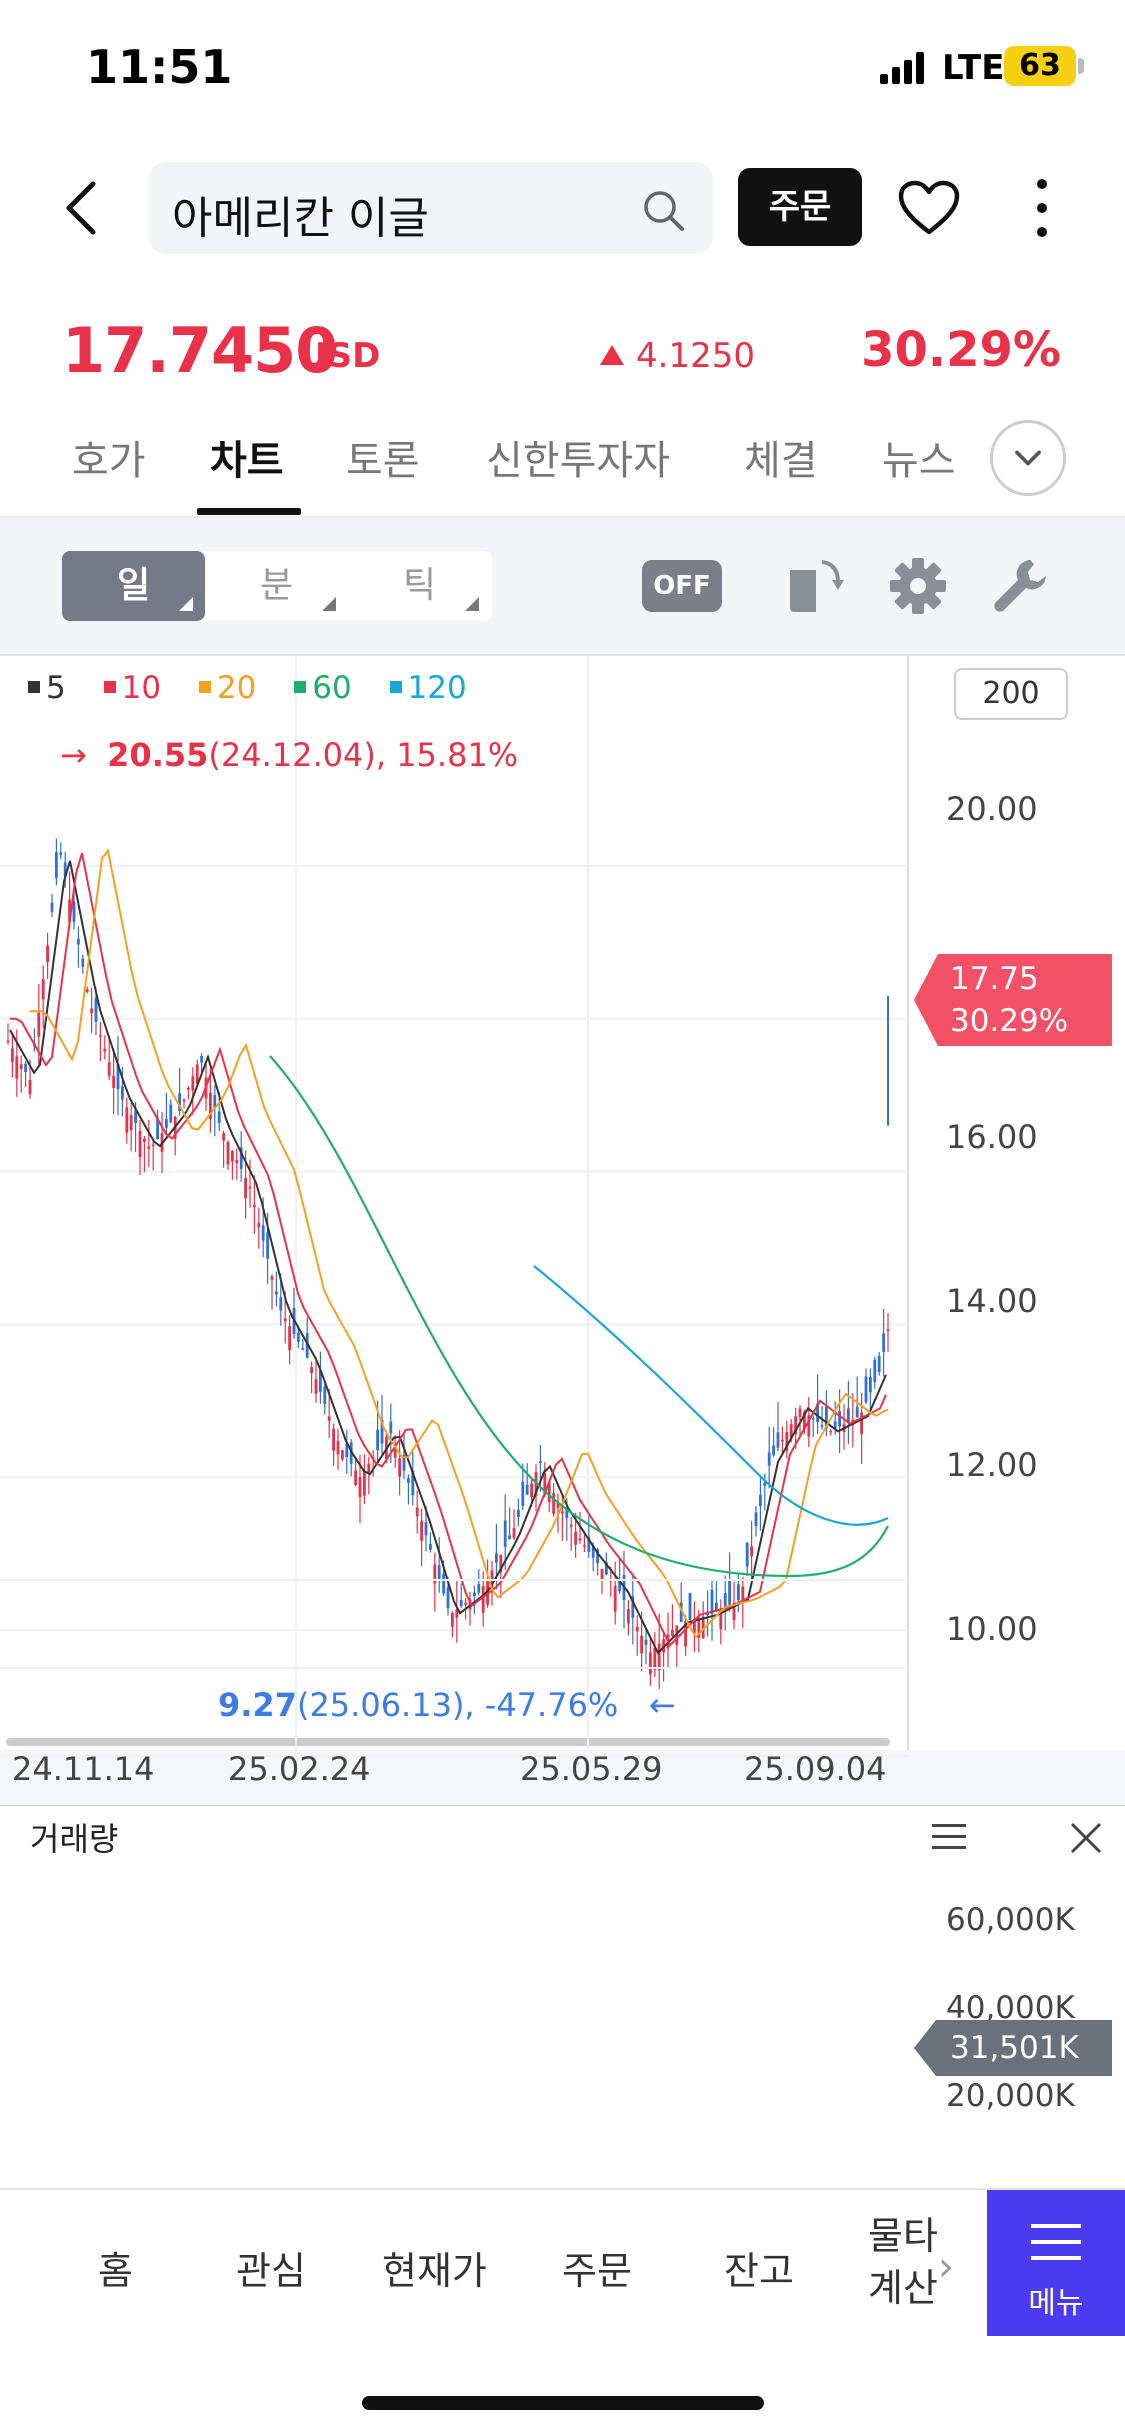 The height and width of the screenshot is (2436, 1125). Describe the element at coordinates (781, 461) in the screenshot. I see `tab-trades: 체결` at that location.